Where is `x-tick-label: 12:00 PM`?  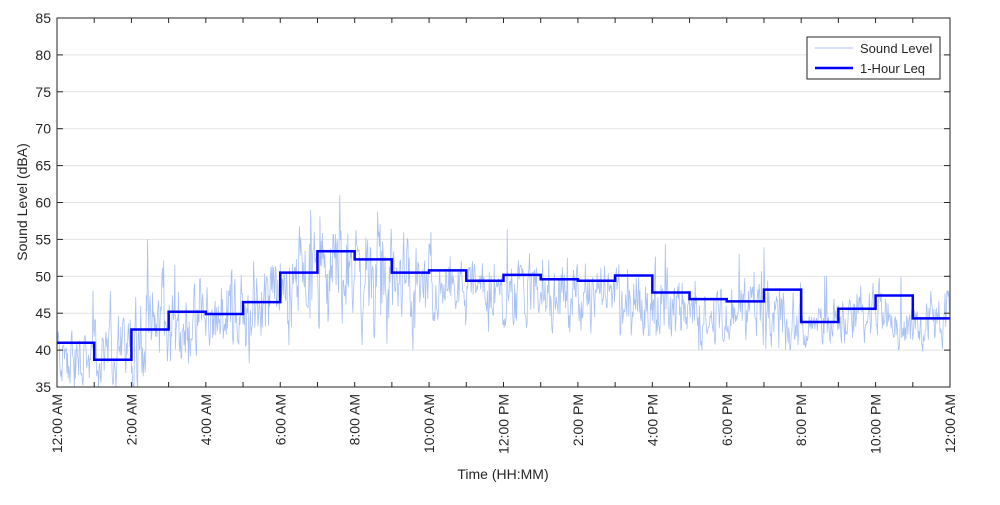
x-tick-label: 12:00 PM is located at coordinates (504, 424).